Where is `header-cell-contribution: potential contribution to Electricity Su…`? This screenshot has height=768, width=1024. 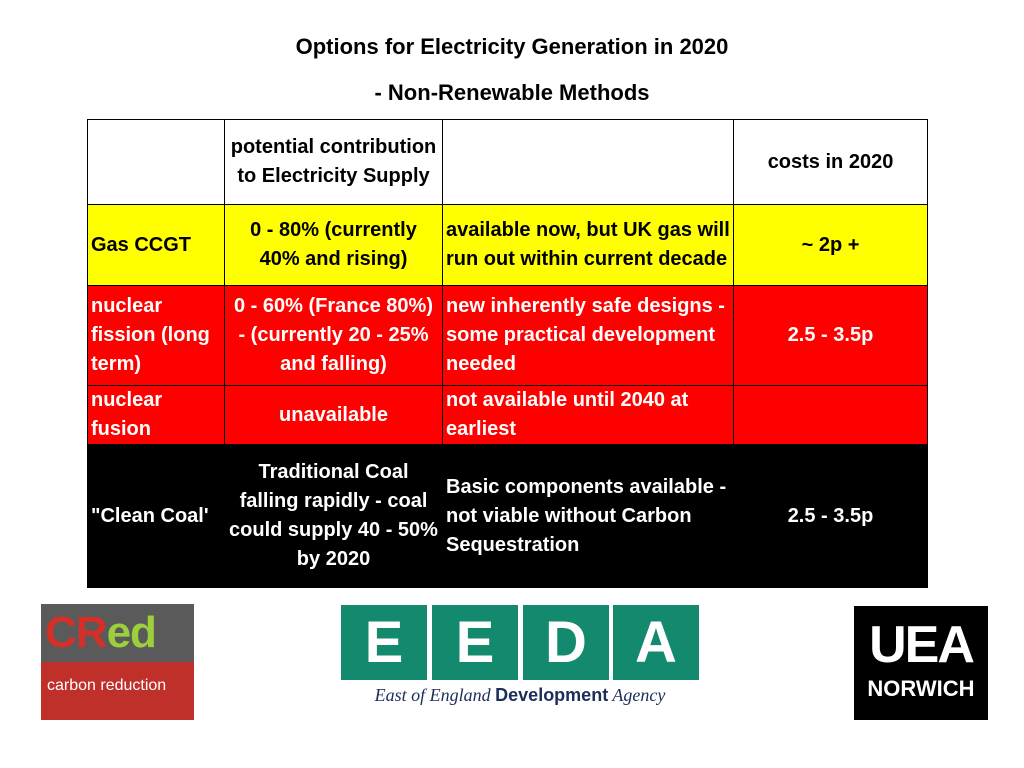 header-cell-contribution: potential contribution to Electricity Su… is located at coordinates (333, 162).